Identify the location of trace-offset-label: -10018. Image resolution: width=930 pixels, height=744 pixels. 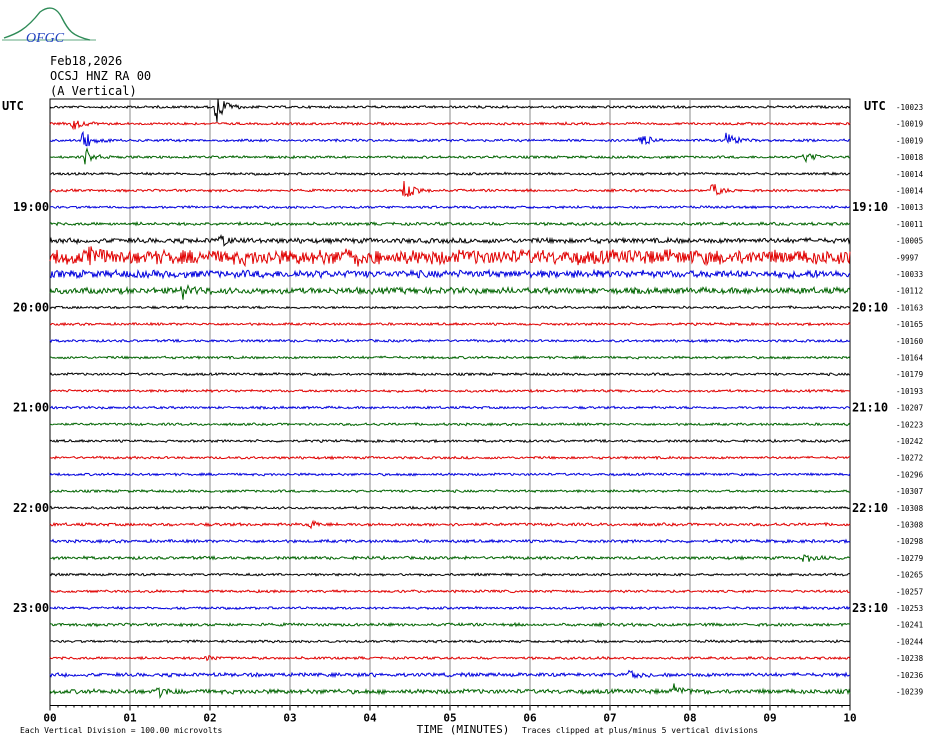
(910, 157).